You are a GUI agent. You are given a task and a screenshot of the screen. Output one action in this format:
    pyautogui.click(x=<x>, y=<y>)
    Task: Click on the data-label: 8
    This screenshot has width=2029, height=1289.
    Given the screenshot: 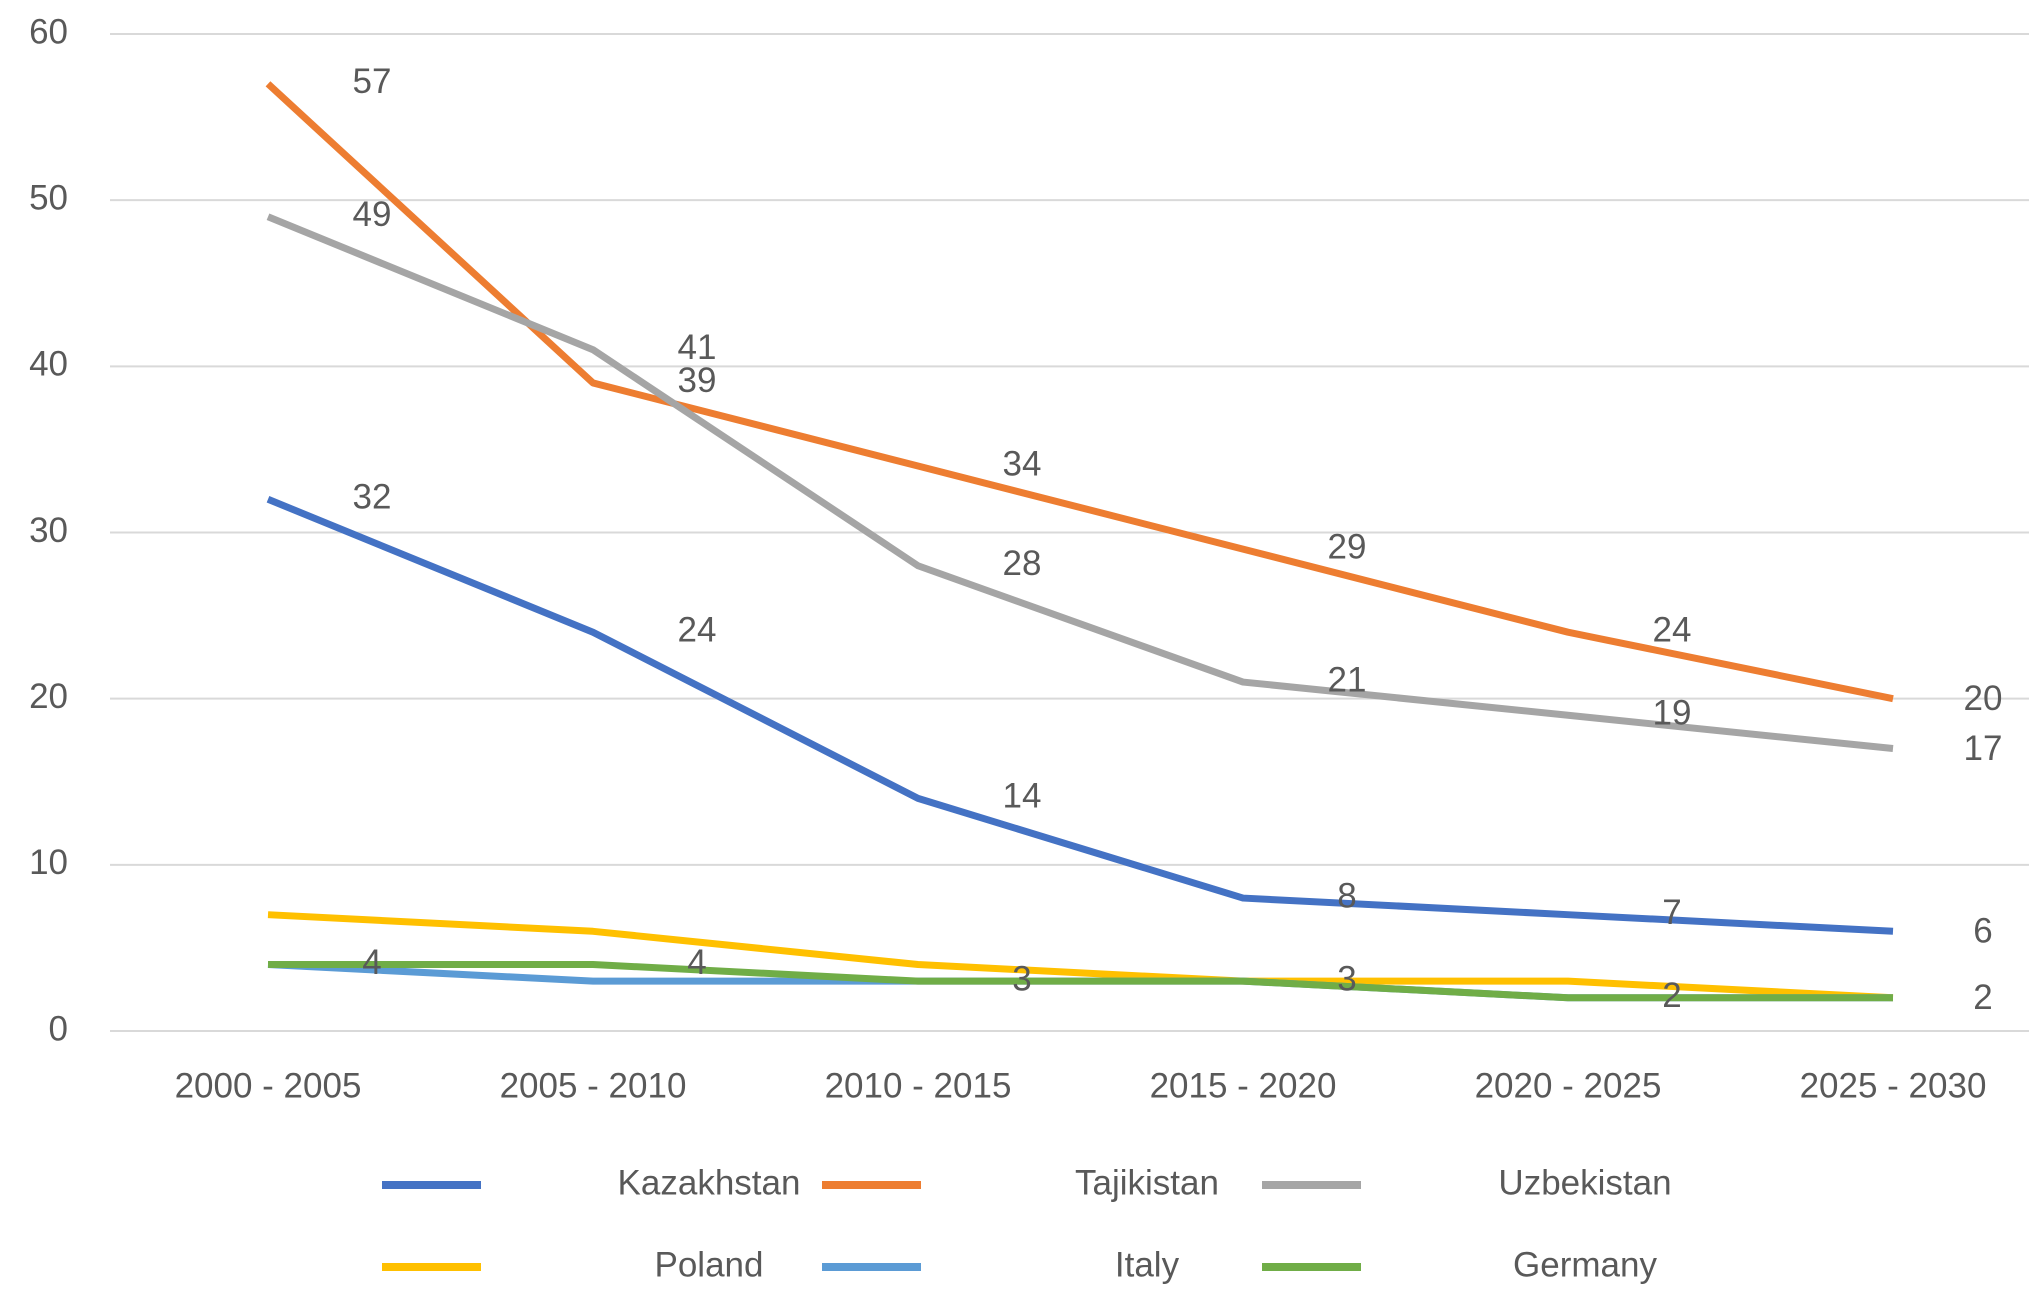 What is the action you would take?
    pyautogui.click(x=1346, y=895)
    